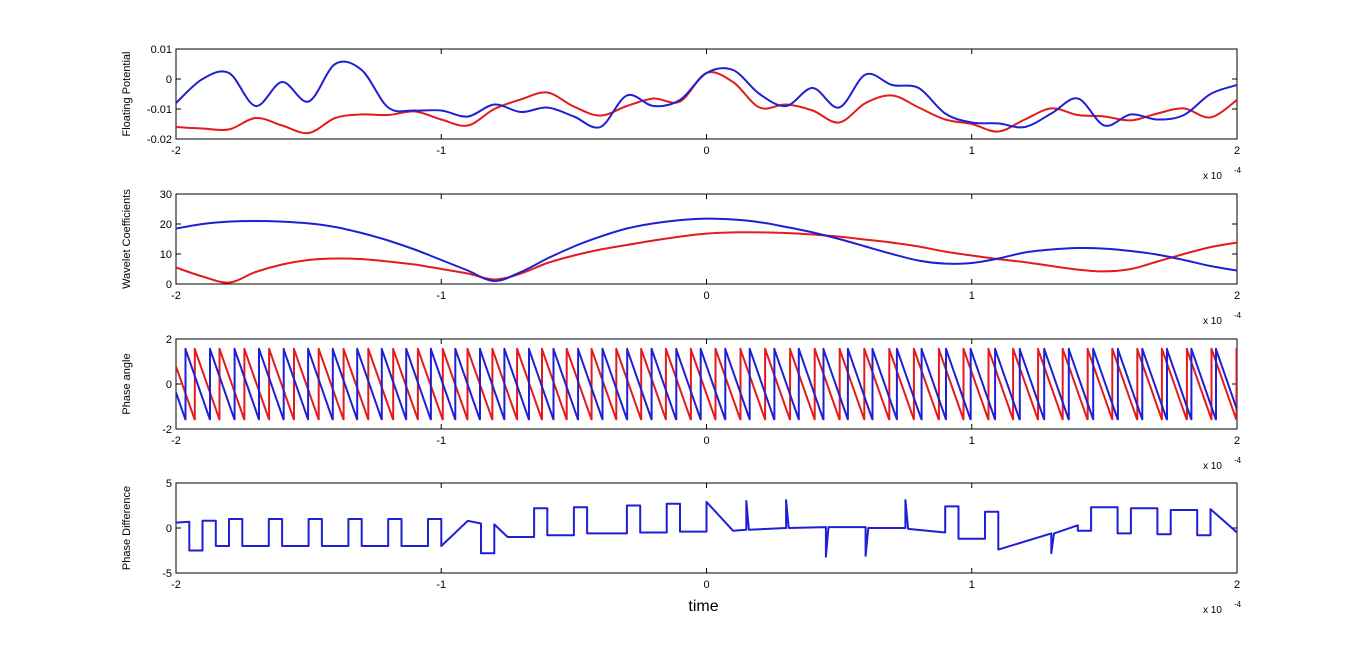  Describe the element at coordinates (166, 255) in the screenshot. I see `y-tick-label: 10` at that location.